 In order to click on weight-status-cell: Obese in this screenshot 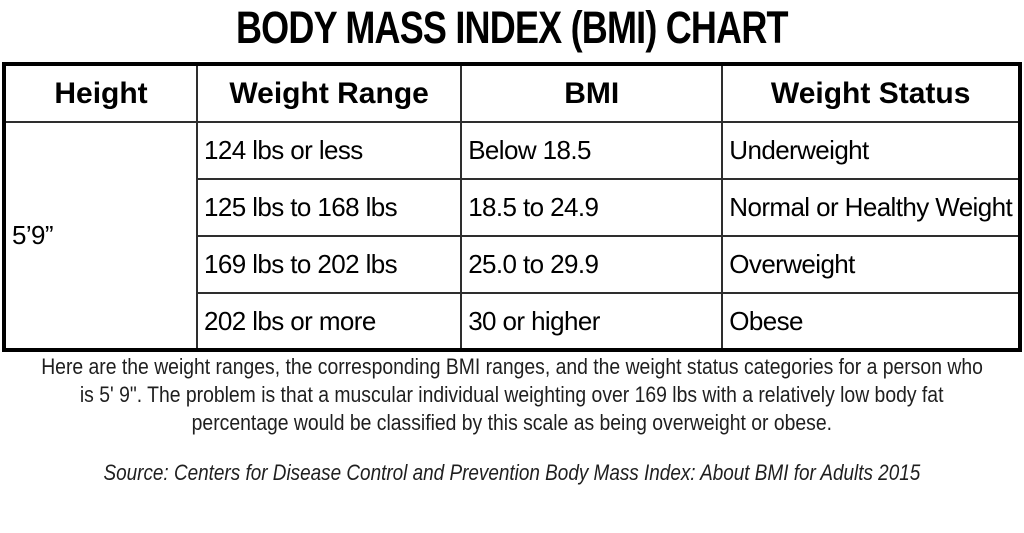, I will do `click(871, 321)`.